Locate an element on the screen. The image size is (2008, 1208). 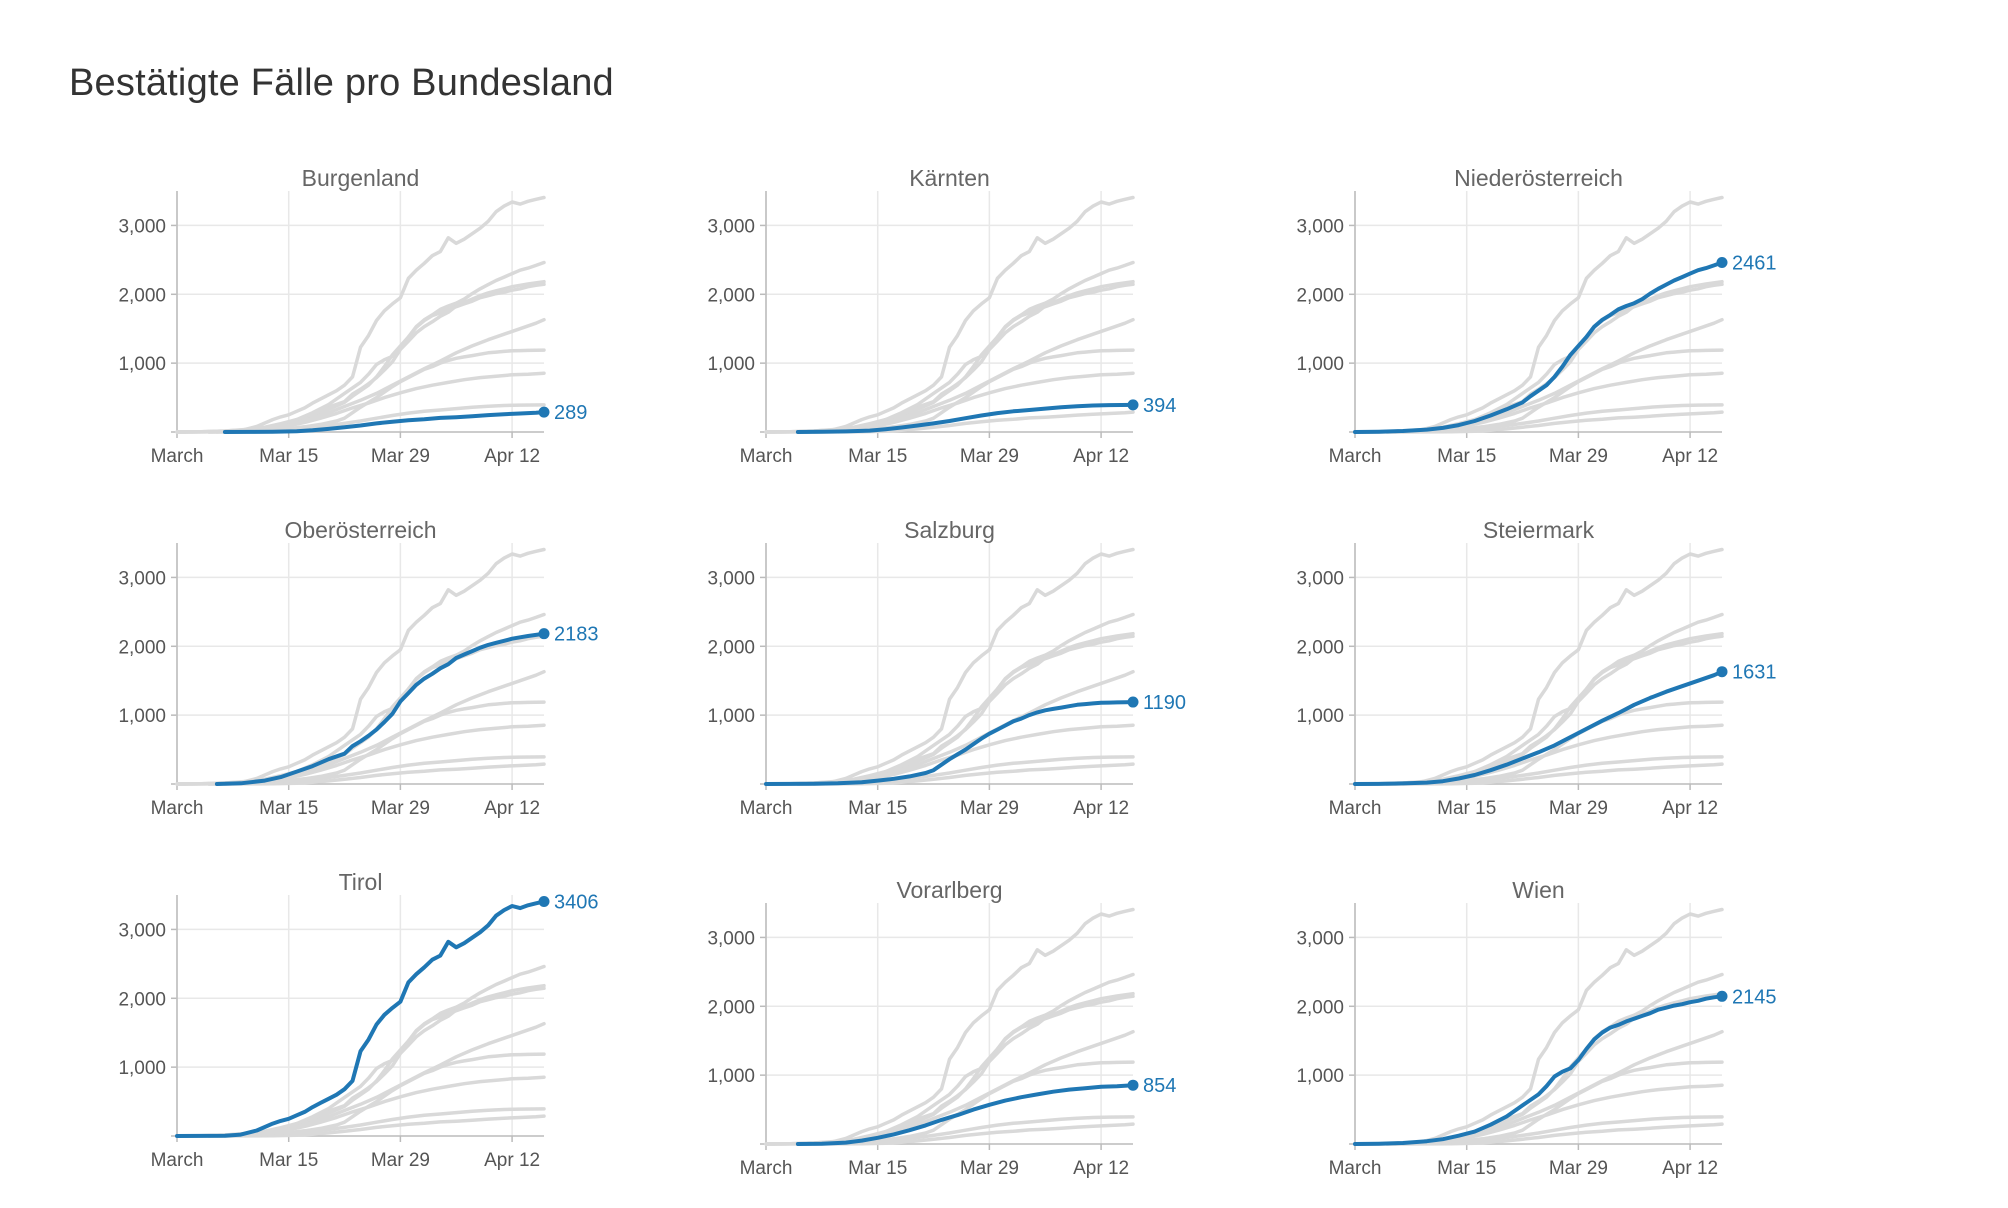
highlight-line-salzburg is located at coordinates (949, 743).